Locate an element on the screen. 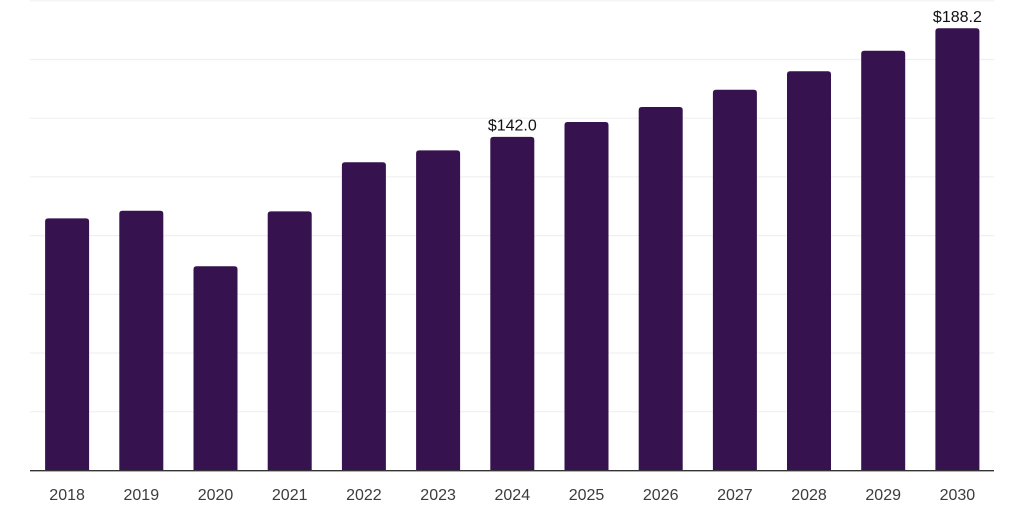 This screenshot has height=512, width=1024. svg-text: 2018 is located at coordinates (67, 495).